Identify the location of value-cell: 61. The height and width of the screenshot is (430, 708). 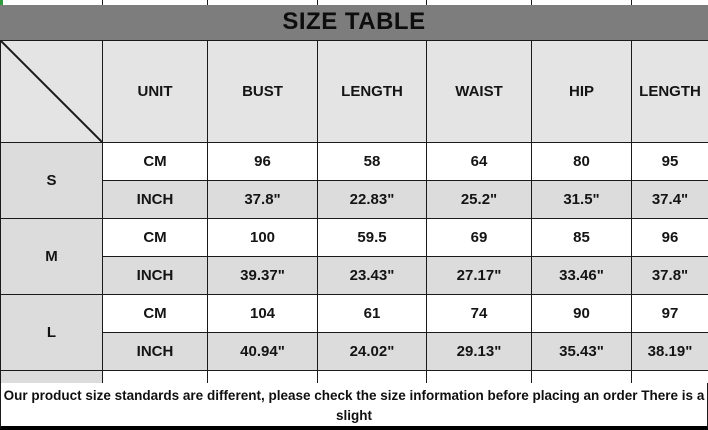
(372, 313).